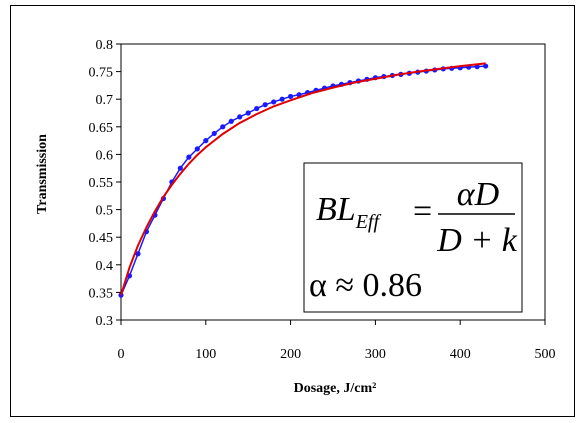  What do you see at coordinates (476, 240) in the screenshot?
I see `equation-denominator: D + k` at bounding box center [476, 240].